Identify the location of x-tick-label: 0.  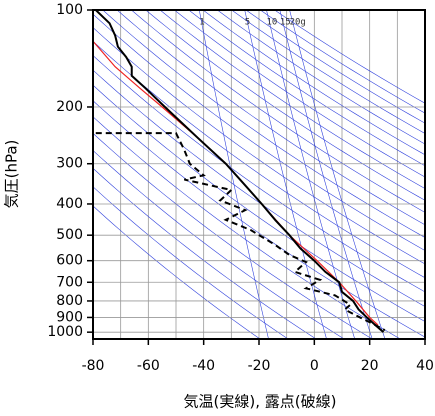
(314, 366).